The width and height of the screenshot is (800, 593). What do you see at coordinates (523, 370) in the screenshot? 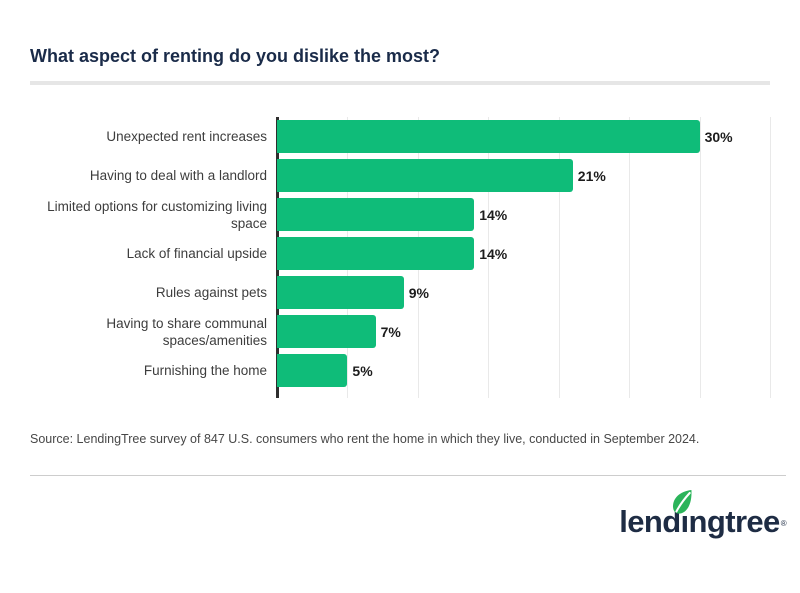
I see `bar-track: 5%` at bounding box center [523, 370].